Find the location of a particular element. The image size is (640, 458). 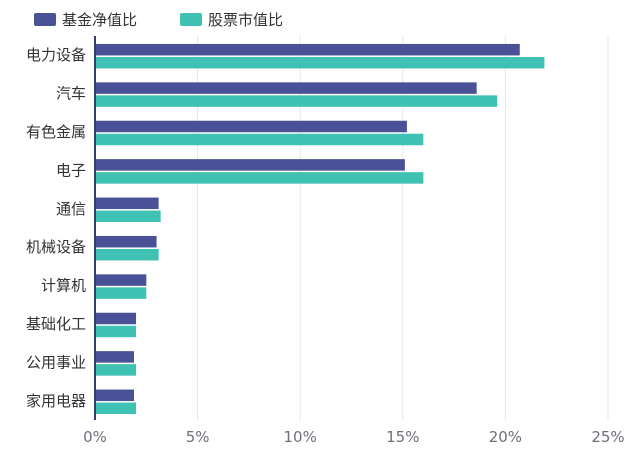

category-label: 公用事业 is located at coordinates (56, 362).